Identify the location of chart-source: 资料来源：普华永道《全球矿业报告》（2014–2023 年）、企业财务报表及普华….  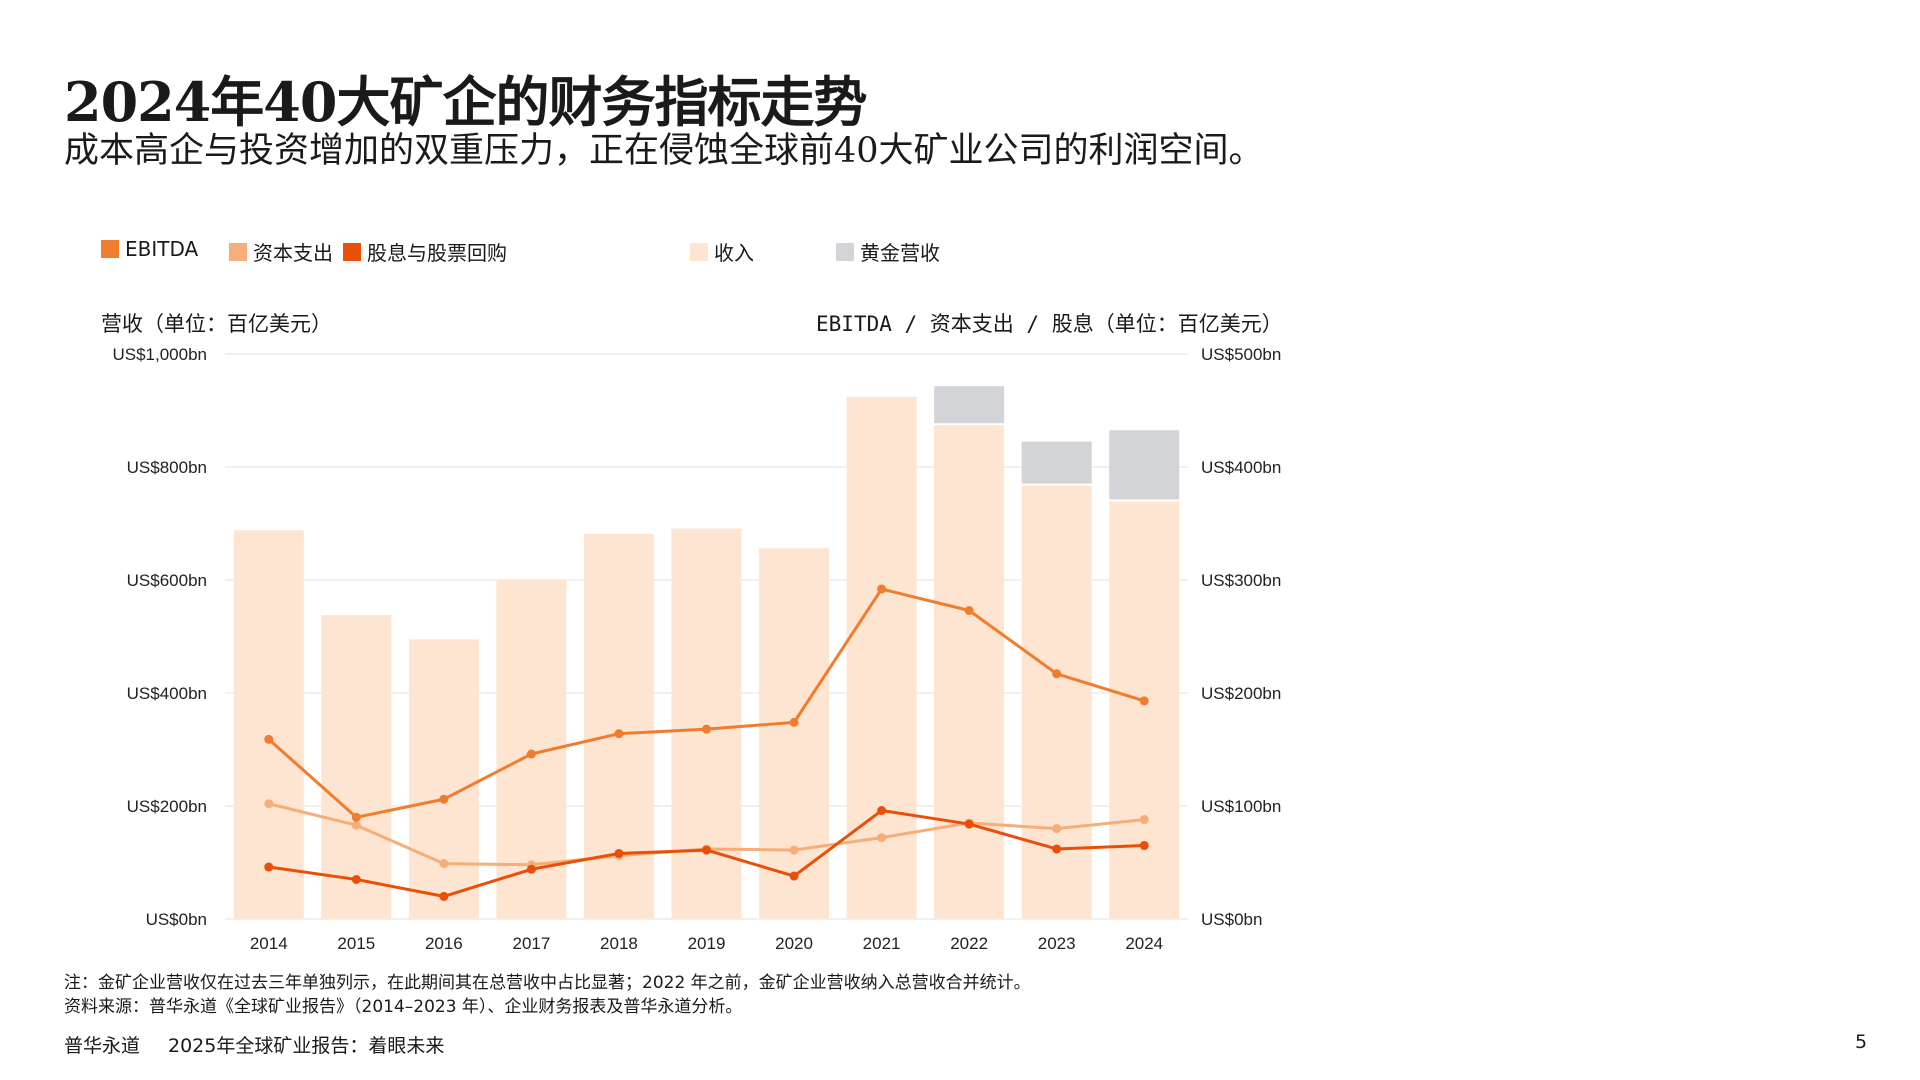
(403, 1007).